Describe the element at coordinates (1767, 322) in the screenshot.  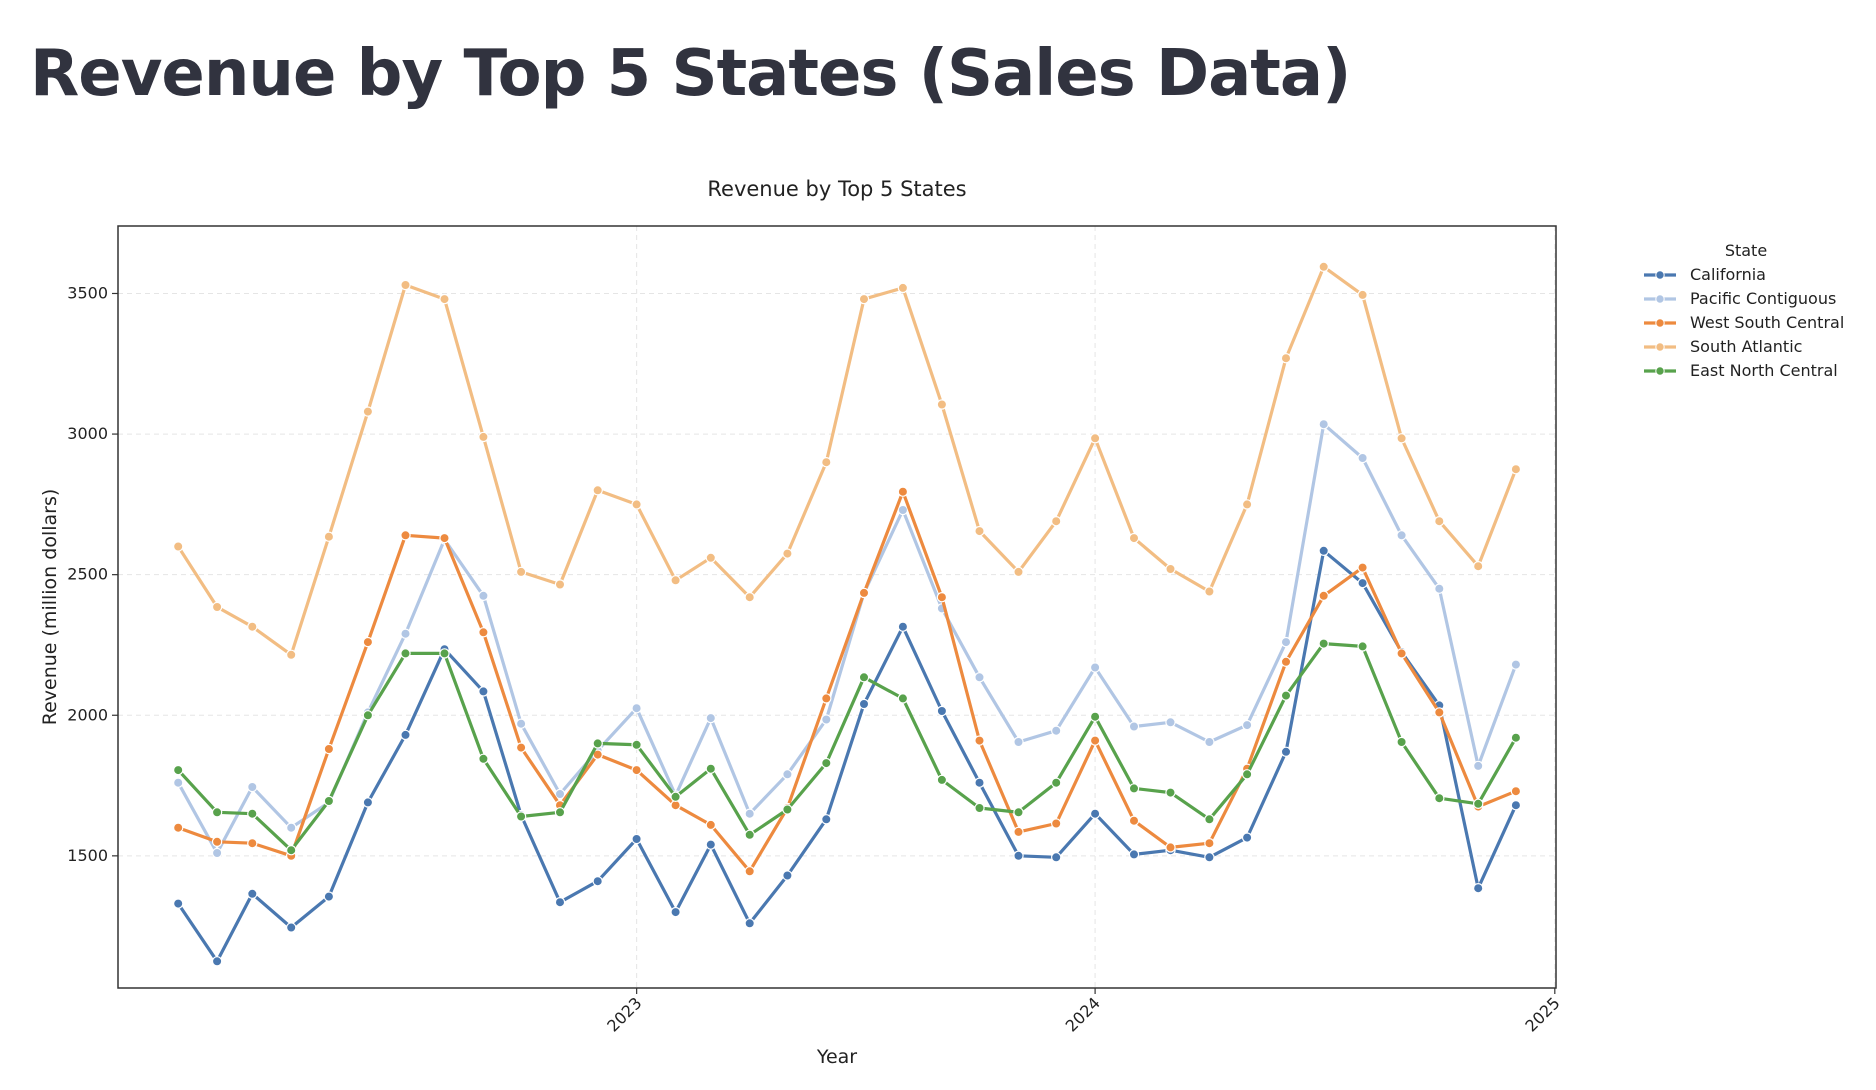
I see `legend-label: West South Central` at that location.